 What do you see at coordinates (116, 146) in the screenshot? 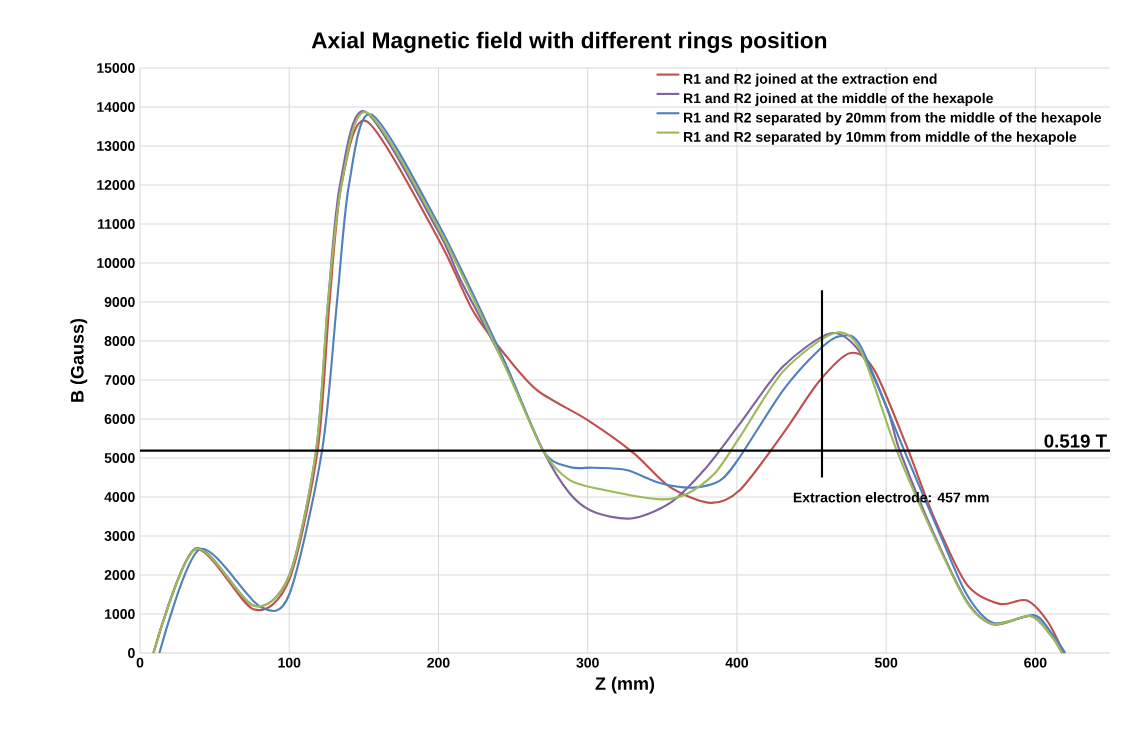
I see `y-tick-label: 13000` at bounding box center [116, 146].